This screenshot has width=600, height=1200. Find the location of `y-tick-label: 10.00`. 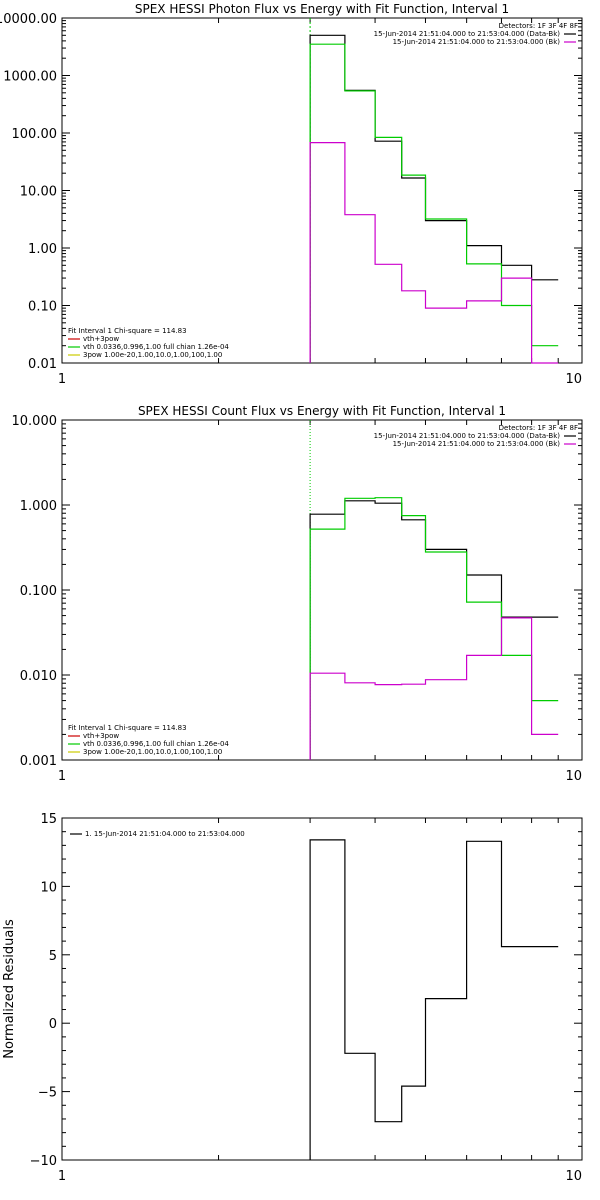

y-tick-label: 10.00 is located at coordinates (38, 192).